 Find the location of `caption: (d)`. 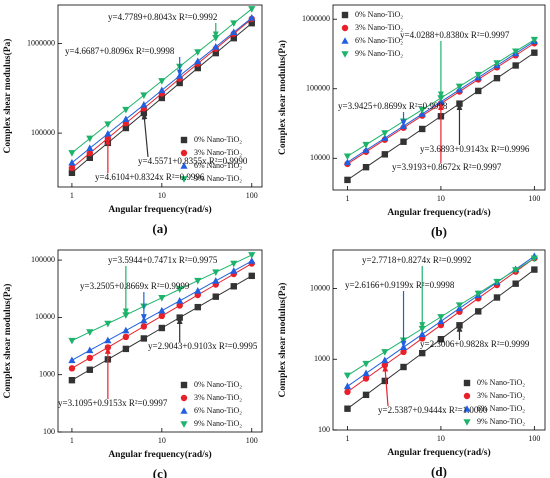

caption: (d) is located at coordinates (439, 471).